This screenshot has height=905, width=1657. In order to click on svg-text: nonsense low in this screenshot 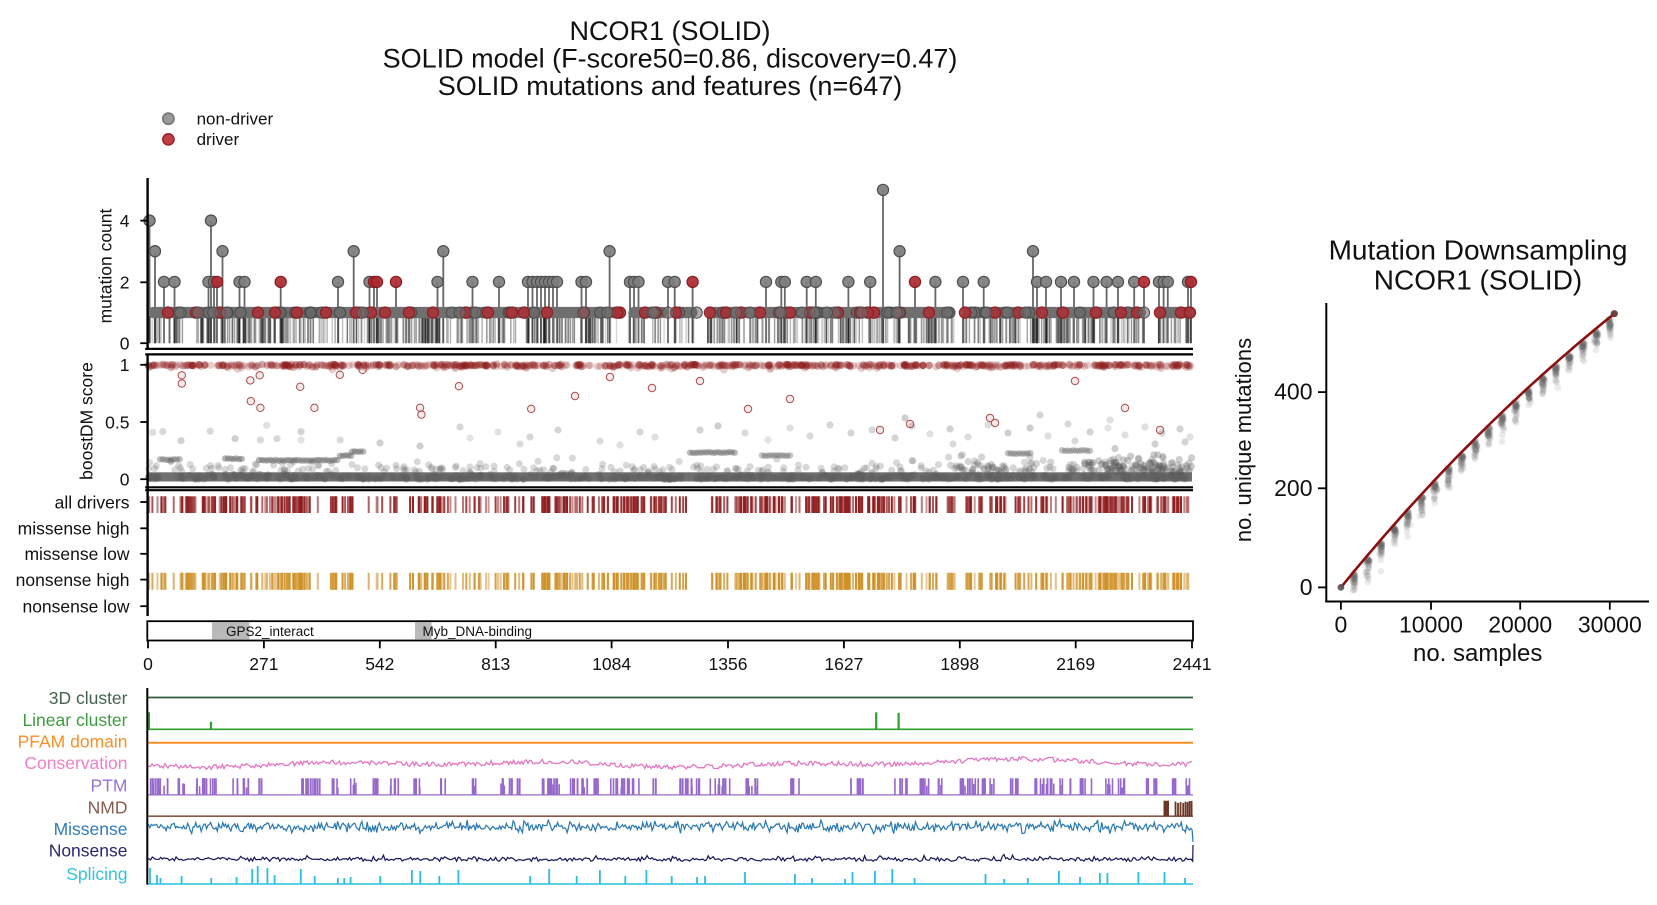, I will do `click(75, 607)`.